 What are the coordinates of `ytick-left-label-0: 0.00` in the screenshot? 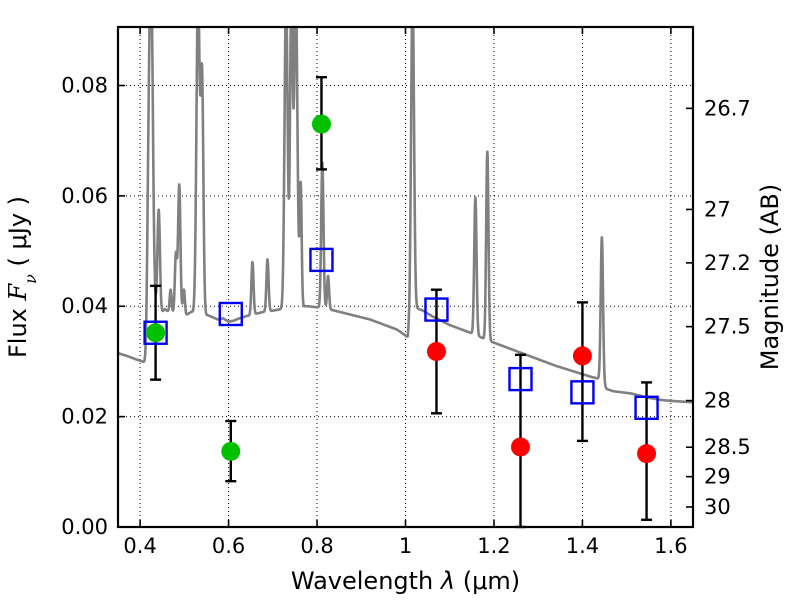 It's located at (84, 527).